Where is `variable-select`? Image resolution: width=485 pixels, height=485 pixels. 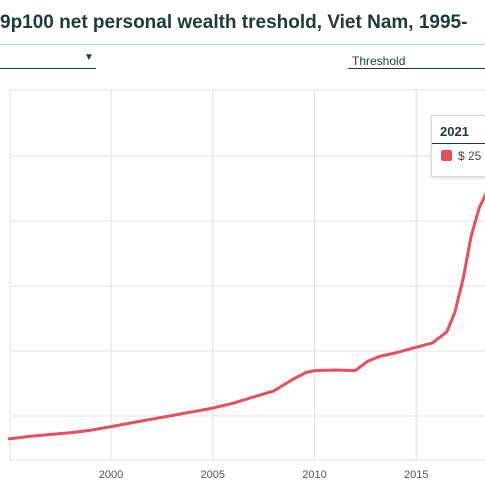
variable-select is located at coordinates (48, 68).